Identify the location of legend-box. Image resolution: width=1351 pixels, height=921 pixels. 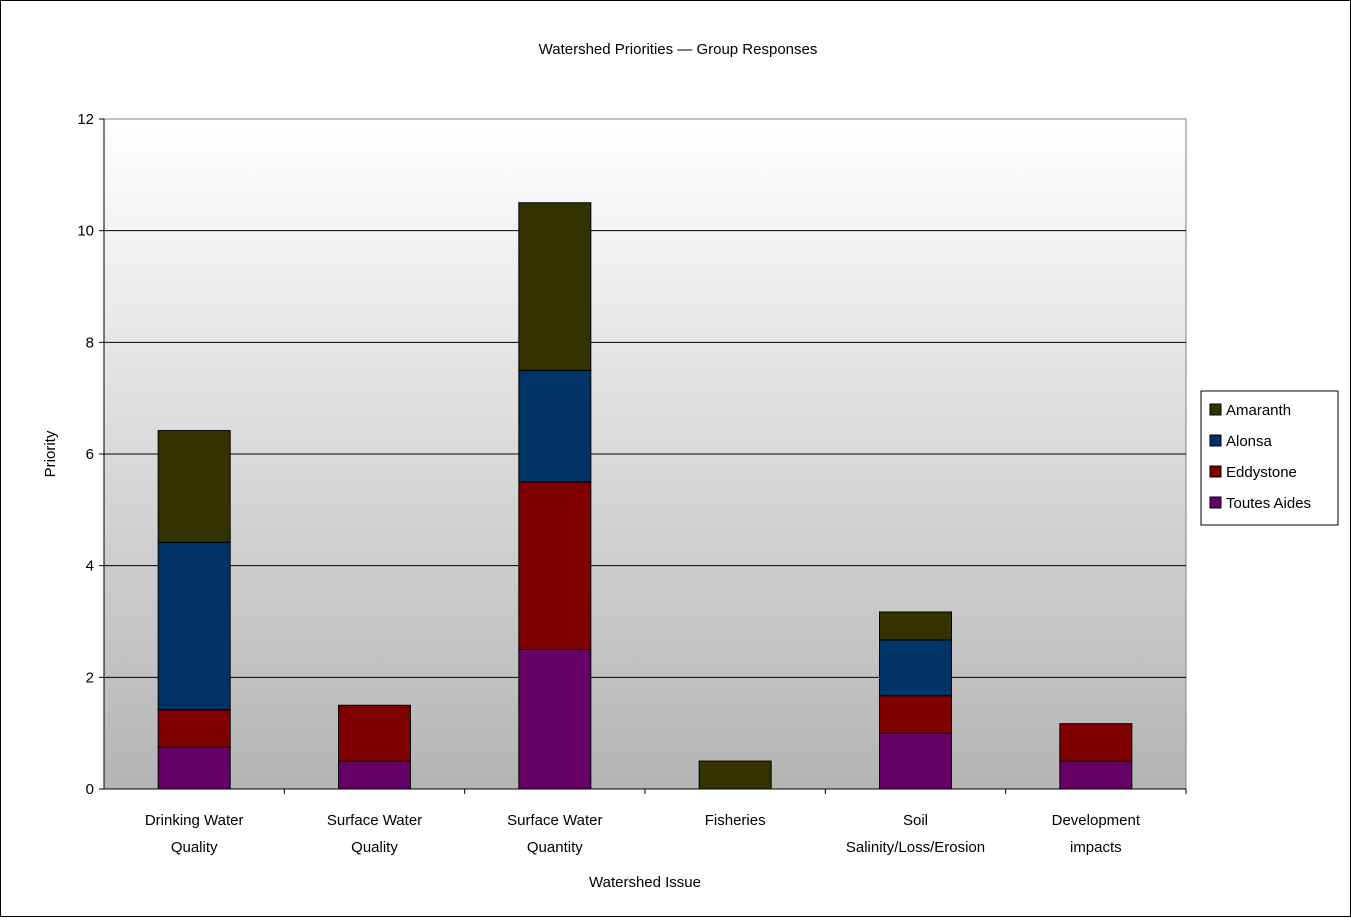
(1269, 458).